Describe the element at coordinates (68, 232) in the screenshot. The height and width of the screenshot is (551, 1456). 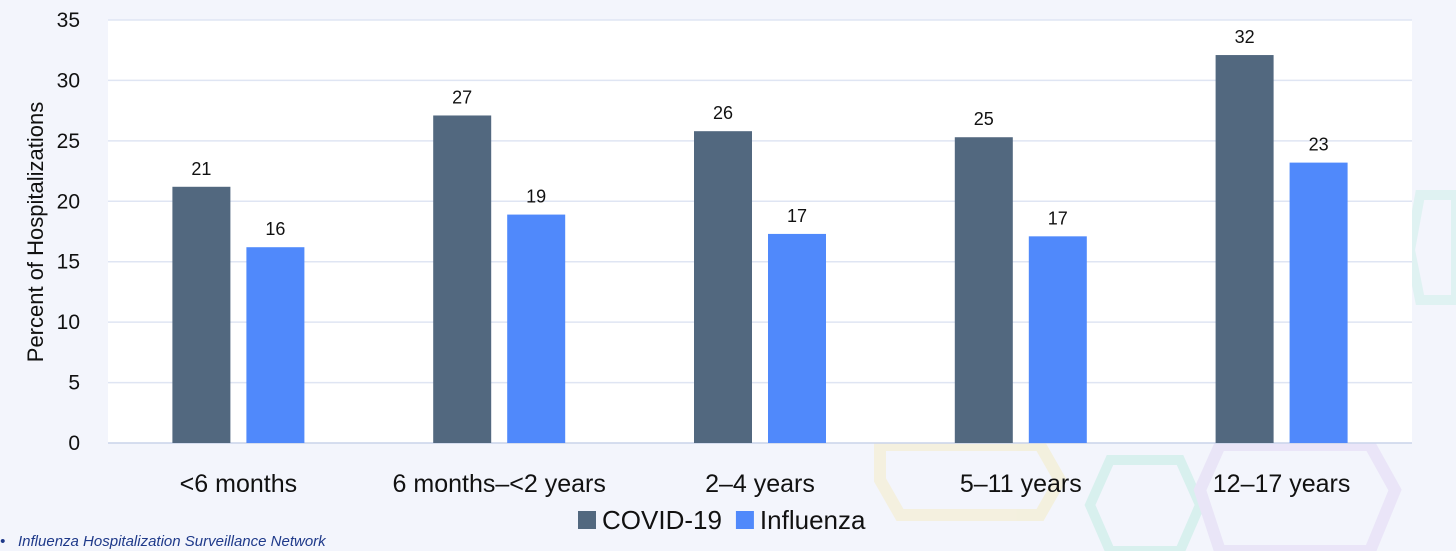
I see `y-axis-ticks: 0 5 10 15 20 25 30 35` at that location.